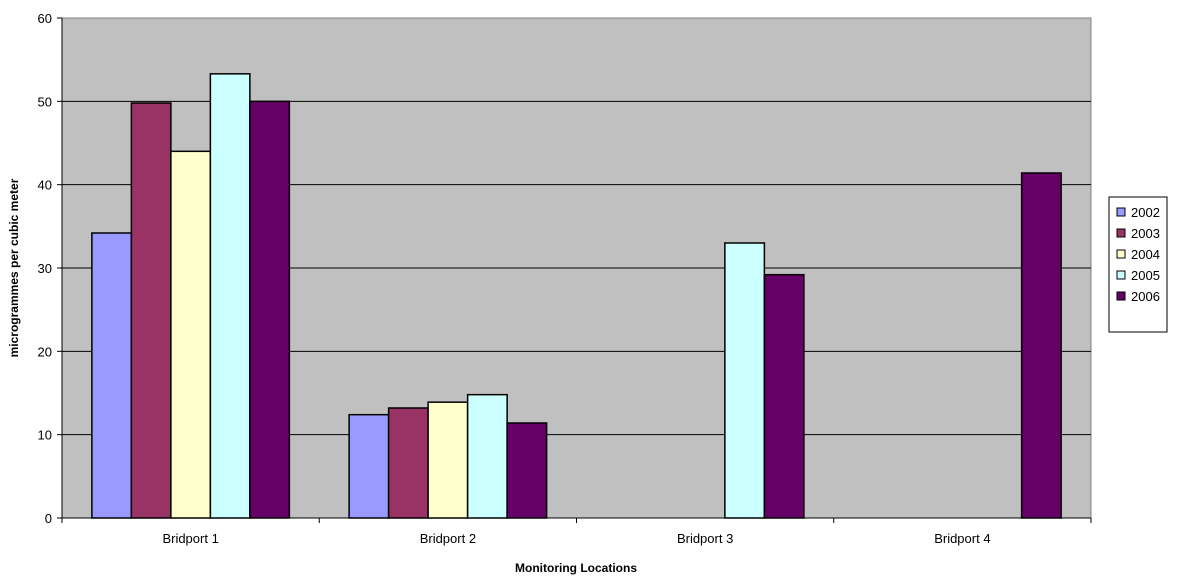 This screenshot has width=1178, height=580. What do you see at coordinates (576, 538) in the screenshot?
I see `x-tick-labels: Bridport 1 Bridport 2 Bridport 3 Bridport 4` at bounding box center [576, 538].